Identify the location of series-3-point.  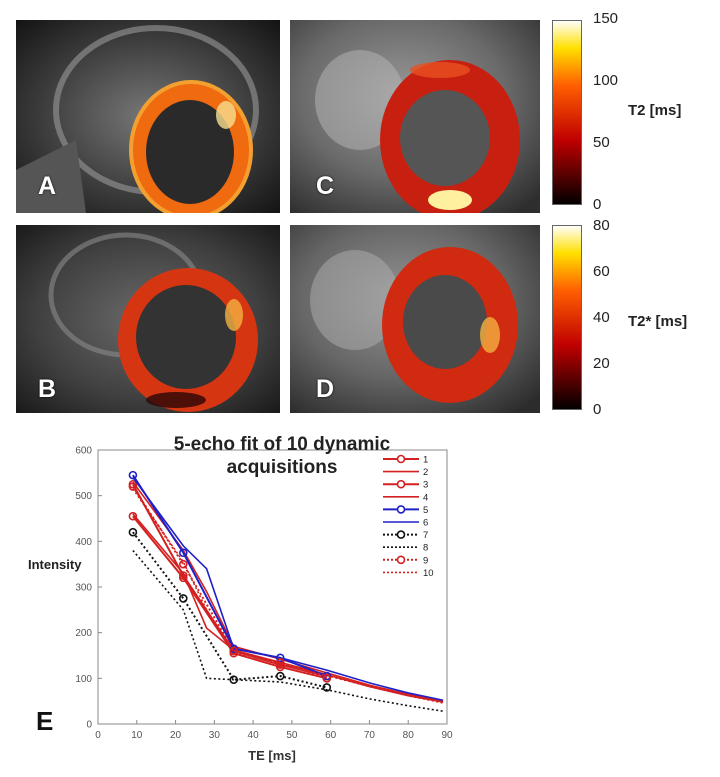
(133, 516).